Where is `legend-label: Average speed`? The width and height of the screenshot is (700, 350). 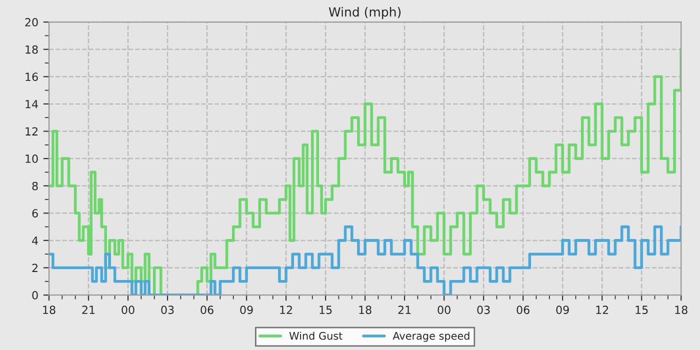
legend-label: Average speed is located at coordinates (431, 337).